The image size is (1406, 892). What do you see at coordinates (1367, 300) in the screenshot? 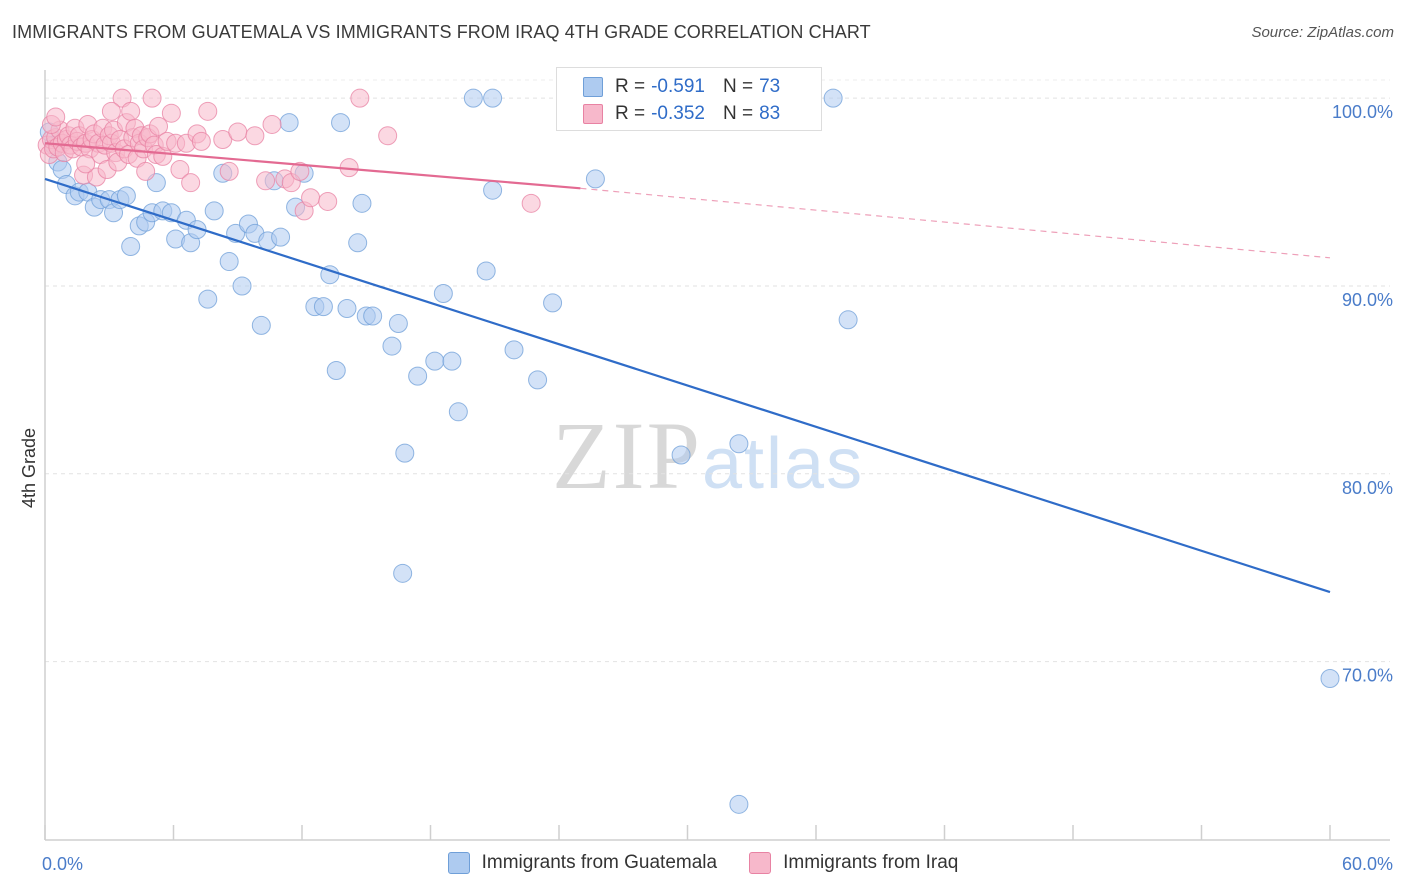
I see `y-tick-label: 90.0%` at bounding box center [1367, 300].